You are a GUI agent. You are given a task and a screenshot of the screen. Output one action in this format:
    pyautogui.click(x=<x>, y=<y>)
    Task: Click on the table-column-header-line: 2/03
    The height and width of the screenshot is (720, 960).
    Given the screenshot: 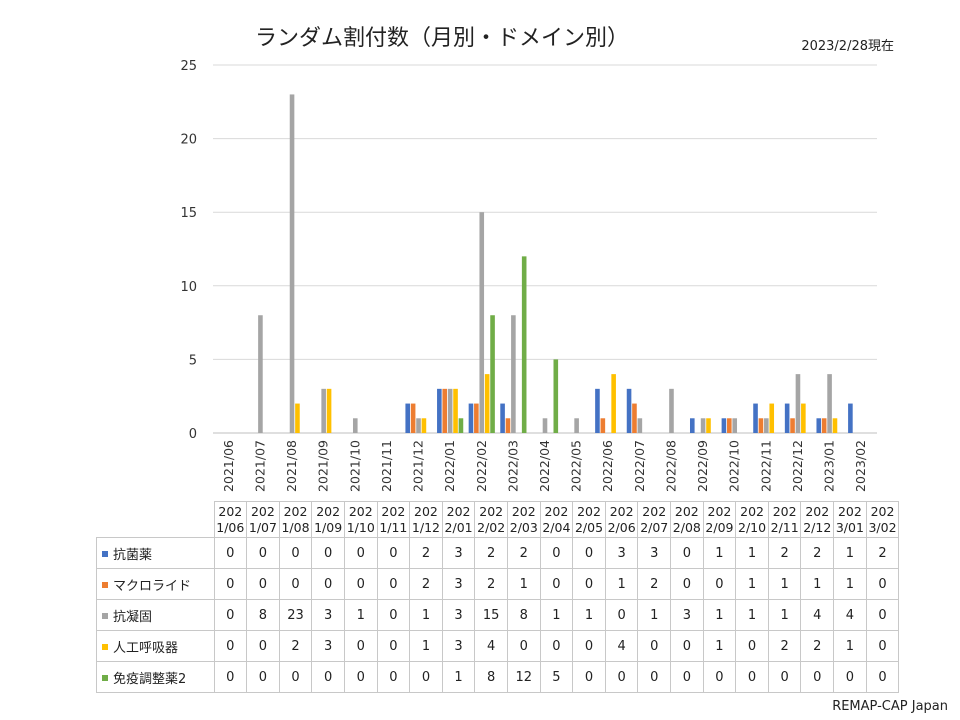 What is the action you would take?
    pyautogui.click(x=523, y=527)
    